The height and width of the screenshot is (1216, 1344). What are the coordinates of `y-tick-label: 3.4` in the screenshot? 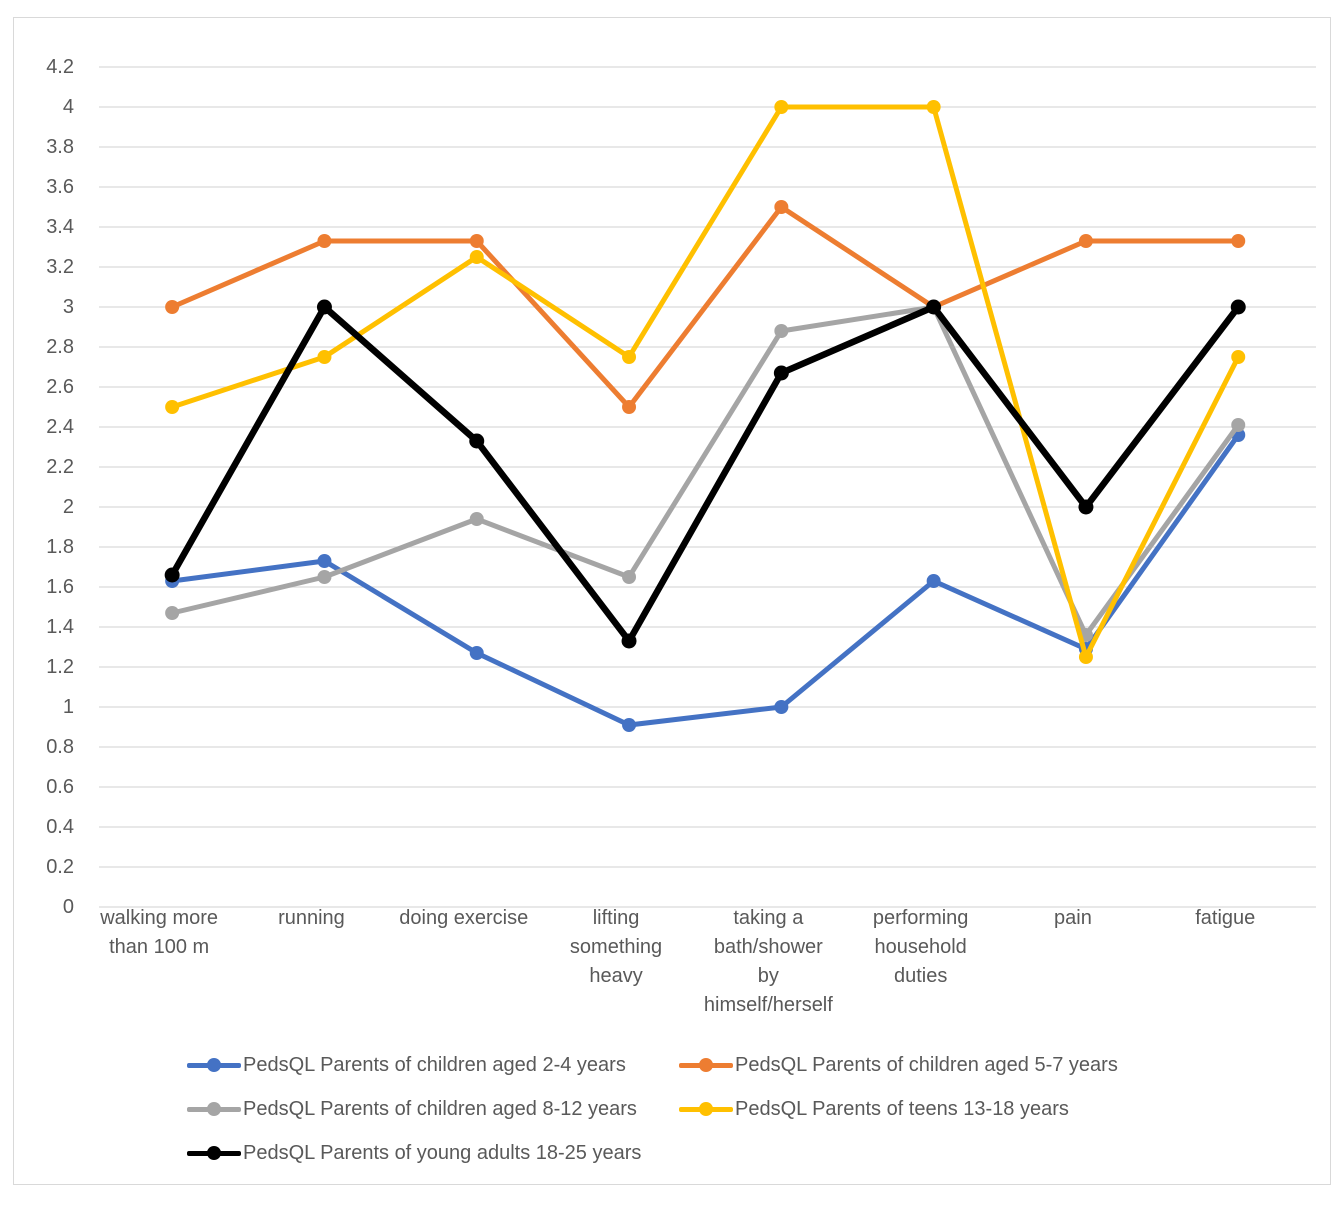 It's located at (60, 227).